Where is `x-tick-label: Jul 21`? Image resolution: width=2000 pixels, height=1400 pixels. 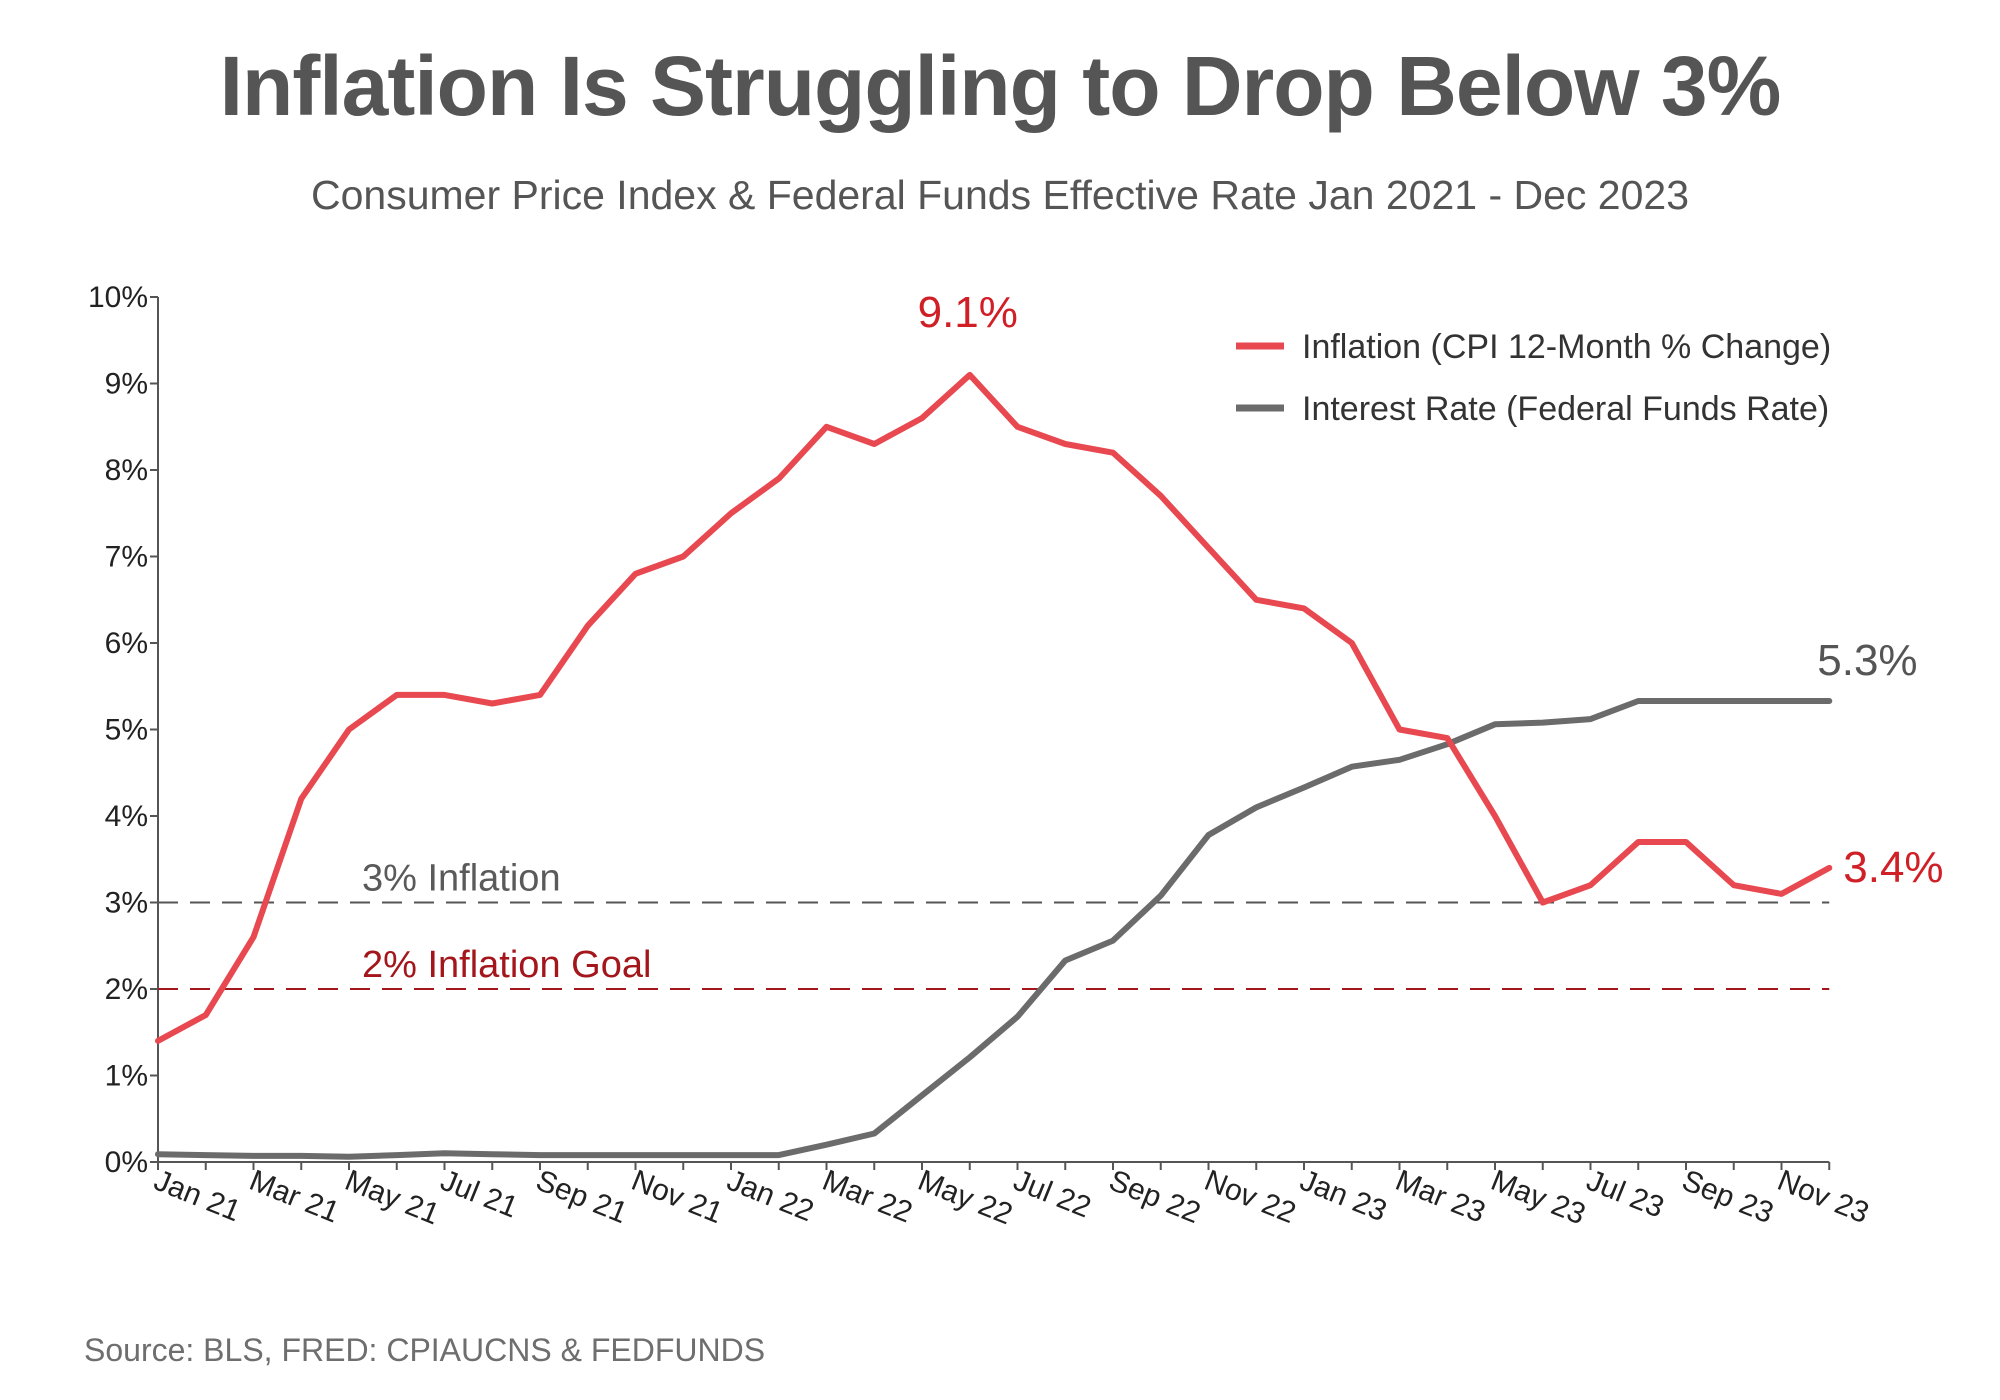 x-tick-label: Jul 21 is located at coordinates (479, 1194).